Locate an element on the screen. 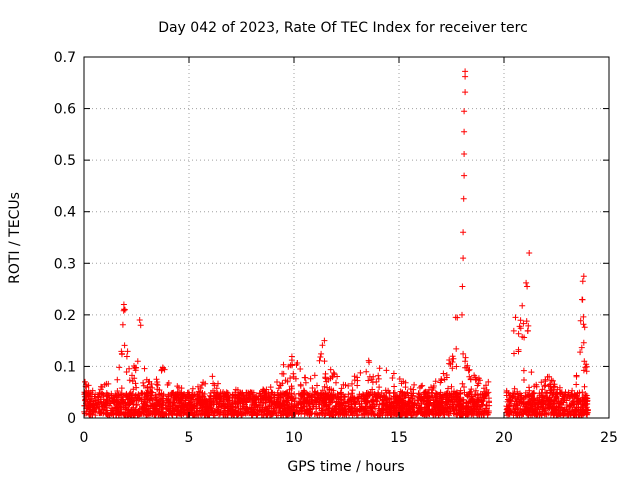 This screenshot has width=640, height=480. x-tick-label: 15 is located at coordinates (399, 438).